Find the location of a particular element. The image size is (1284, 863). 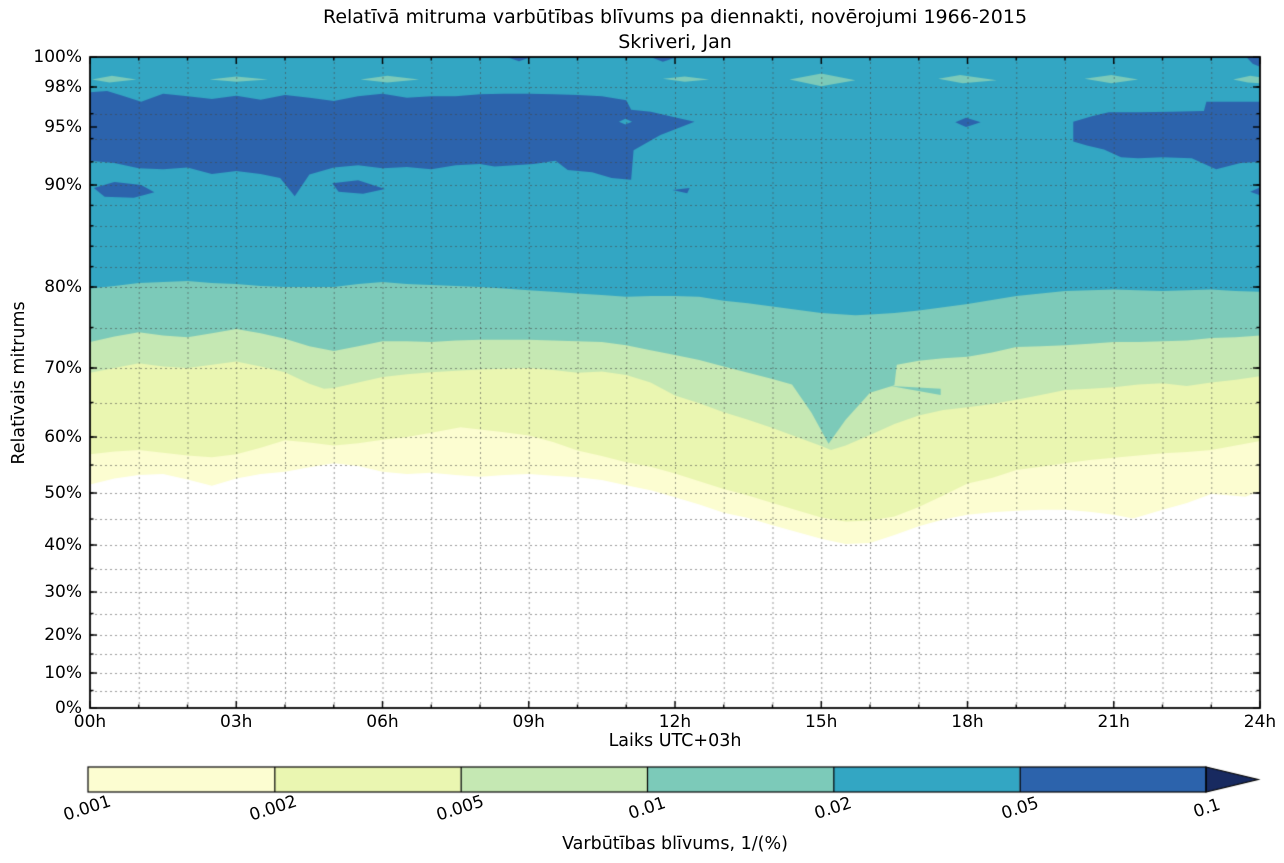

y-tick-label: 98% is located at coordinates (63, 87).